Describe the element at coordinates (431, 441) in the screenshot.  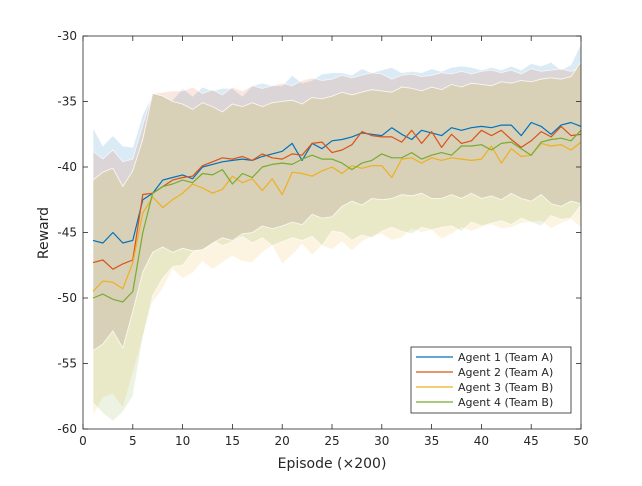
I see `x-tick-label: 35` at that location.